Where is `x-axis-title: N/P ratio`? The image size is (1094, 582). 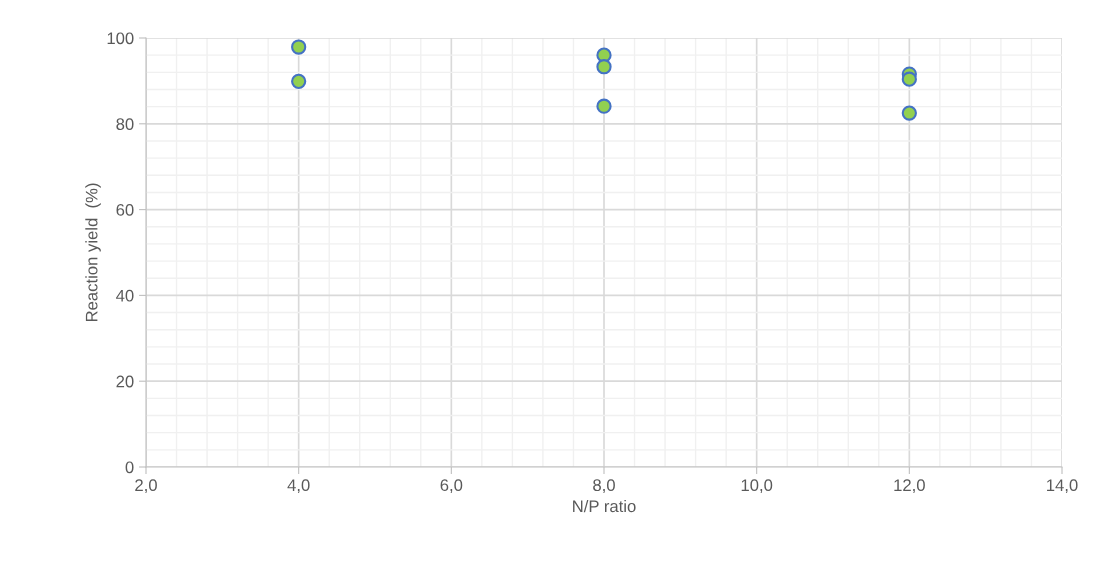 x-axis-title: N/P ratio is located at coordinates (604, 506).